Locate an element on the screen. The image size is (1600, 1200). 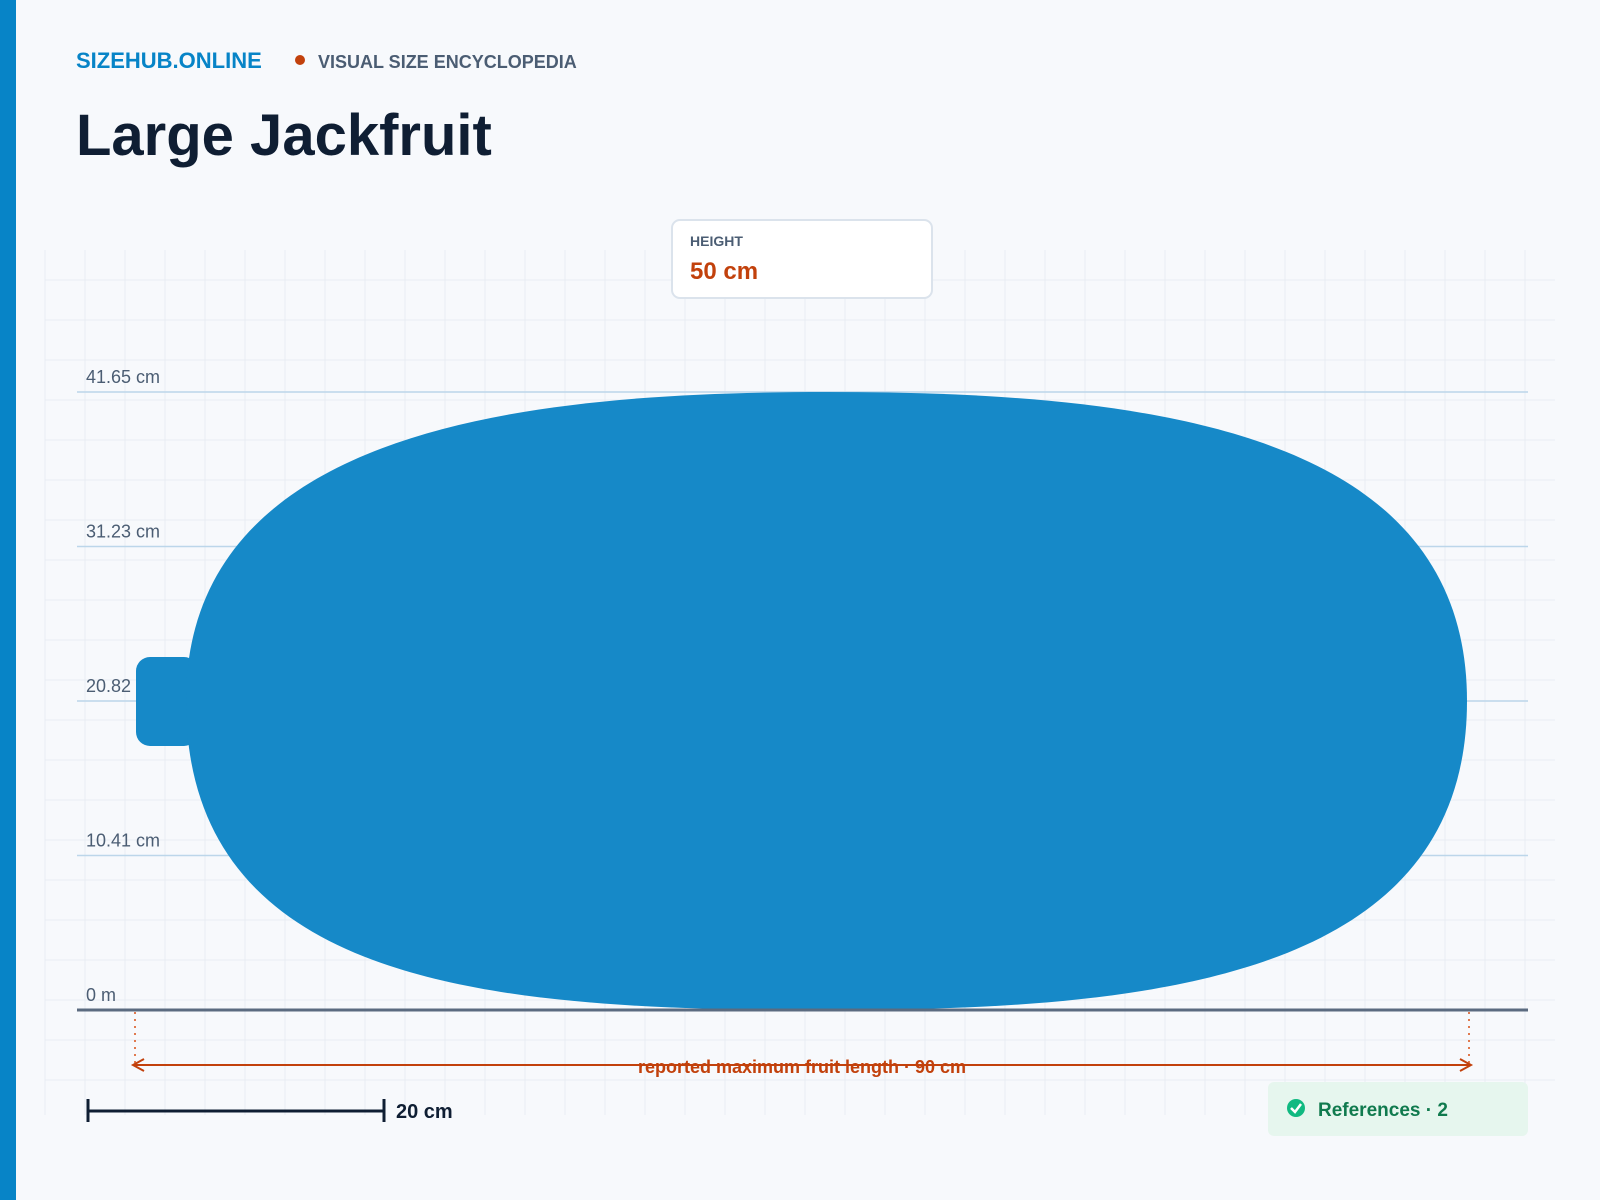
section-name: VISUAL SIZE ENCYCLOPEDIA is located at coordinates (447, 62).